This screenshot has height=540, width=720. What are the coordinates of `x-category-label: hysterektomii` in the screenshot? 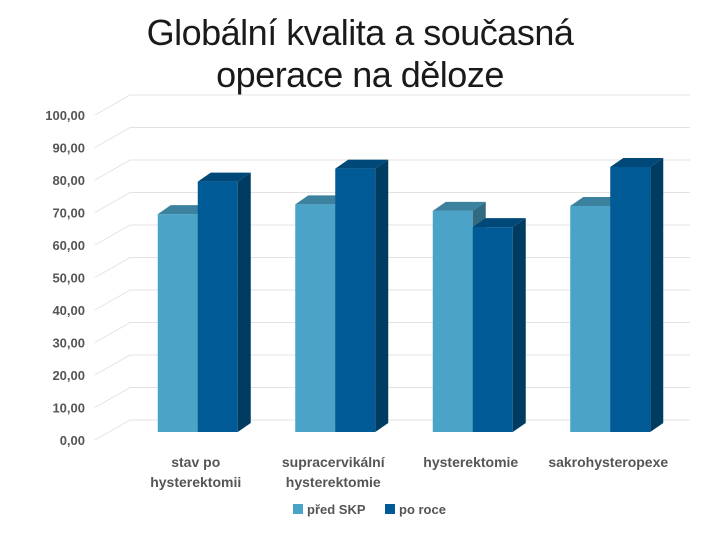 It's located at (195, 482).